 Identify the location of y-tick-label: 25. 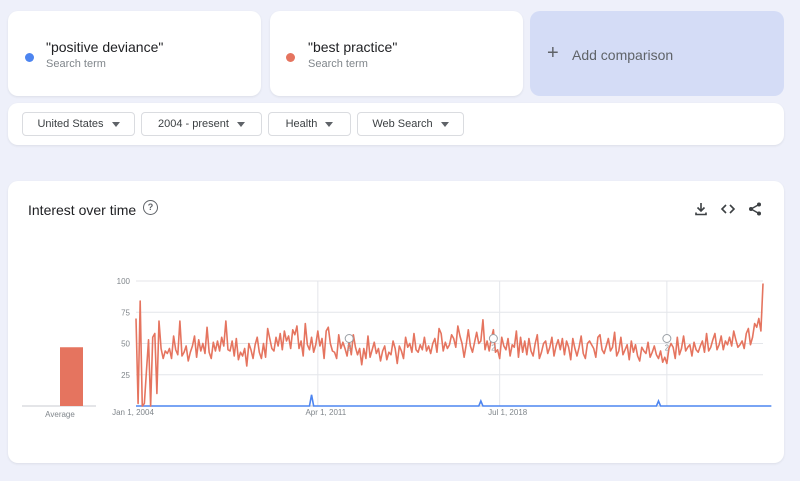
(125, 375).